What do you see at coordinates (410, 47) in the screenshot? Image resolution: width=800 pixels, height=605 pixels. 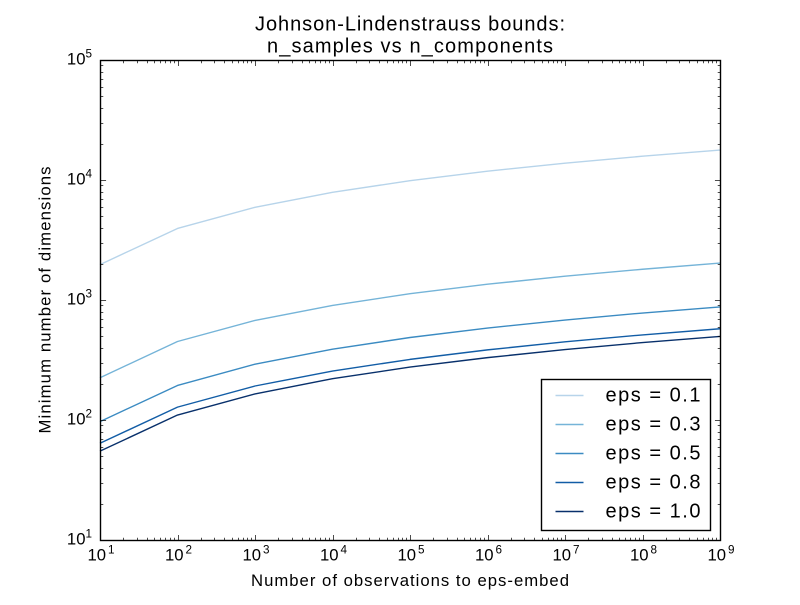 I see `svg-text: n_samples vs n_components` at bounding box center [410, 47].